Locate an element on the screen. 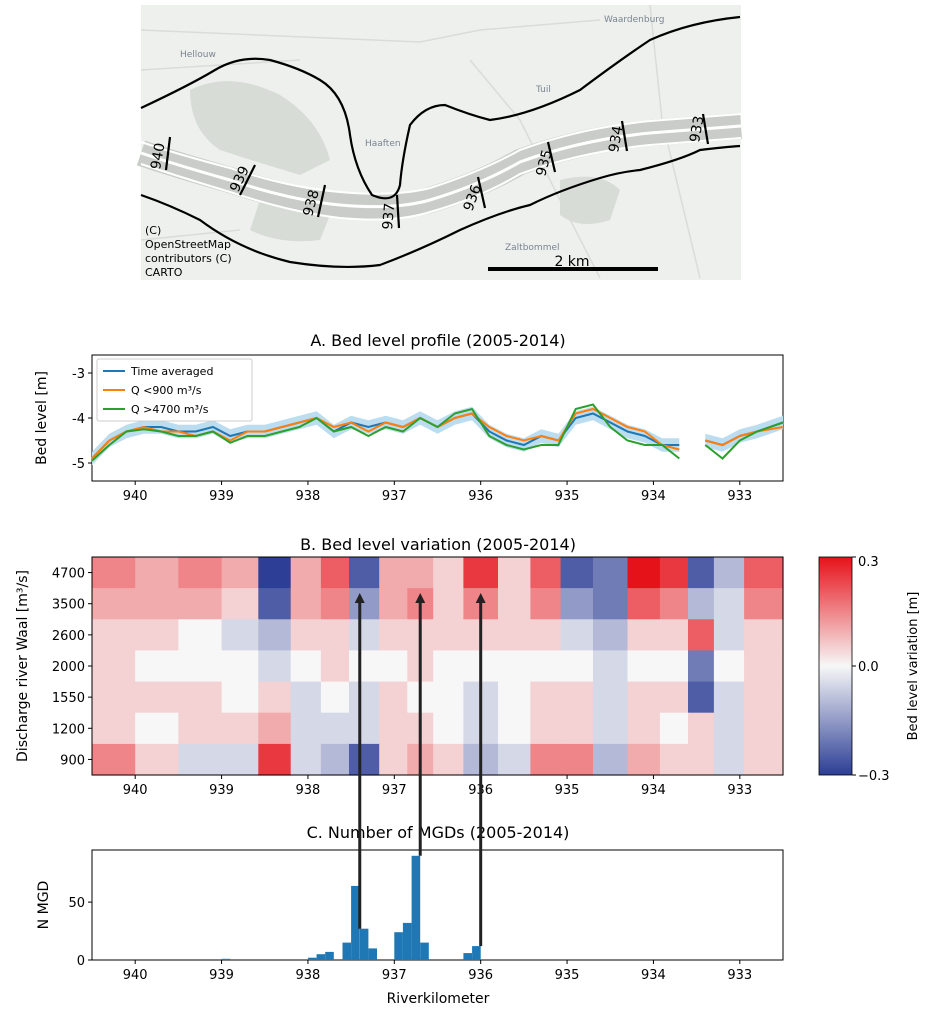  km-marker-ticks is located at coordinates (437, 171).